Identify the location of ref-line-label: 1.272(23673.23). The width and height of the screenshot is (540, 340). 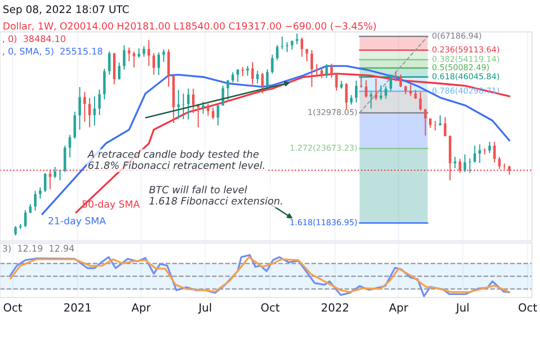
(323, 148).